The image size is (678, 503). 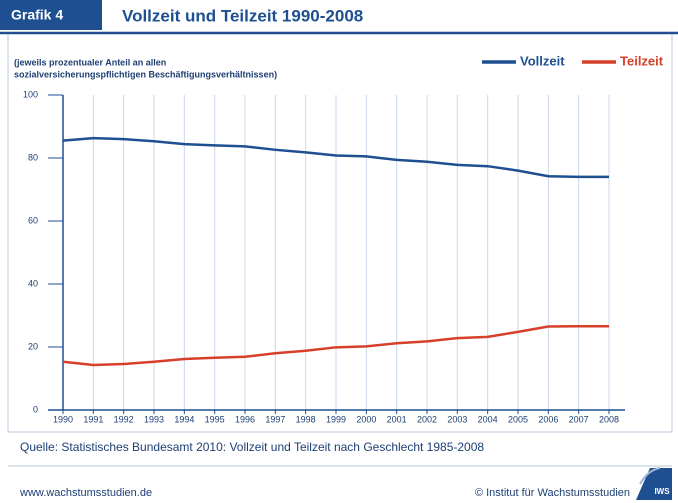 What do you see at coordinates (642, 60) in the screenshot?
I see `legend-label: Teilzeit` at bounding box center [642, 60].